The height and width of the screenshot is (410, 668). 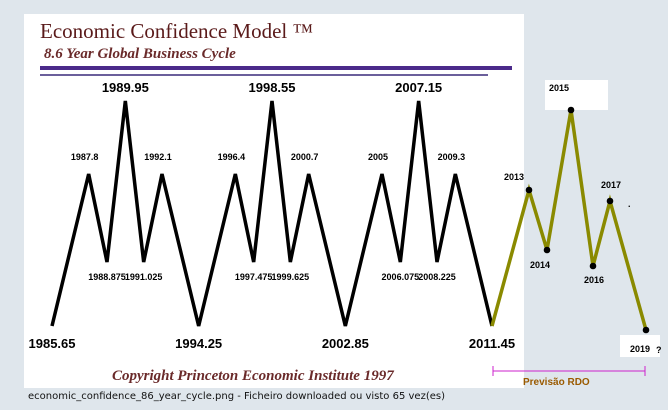 What do you see at coordinates (529, 190) in the screenshot?
I see `projection-point-2013` at bounding box center [529, 190].